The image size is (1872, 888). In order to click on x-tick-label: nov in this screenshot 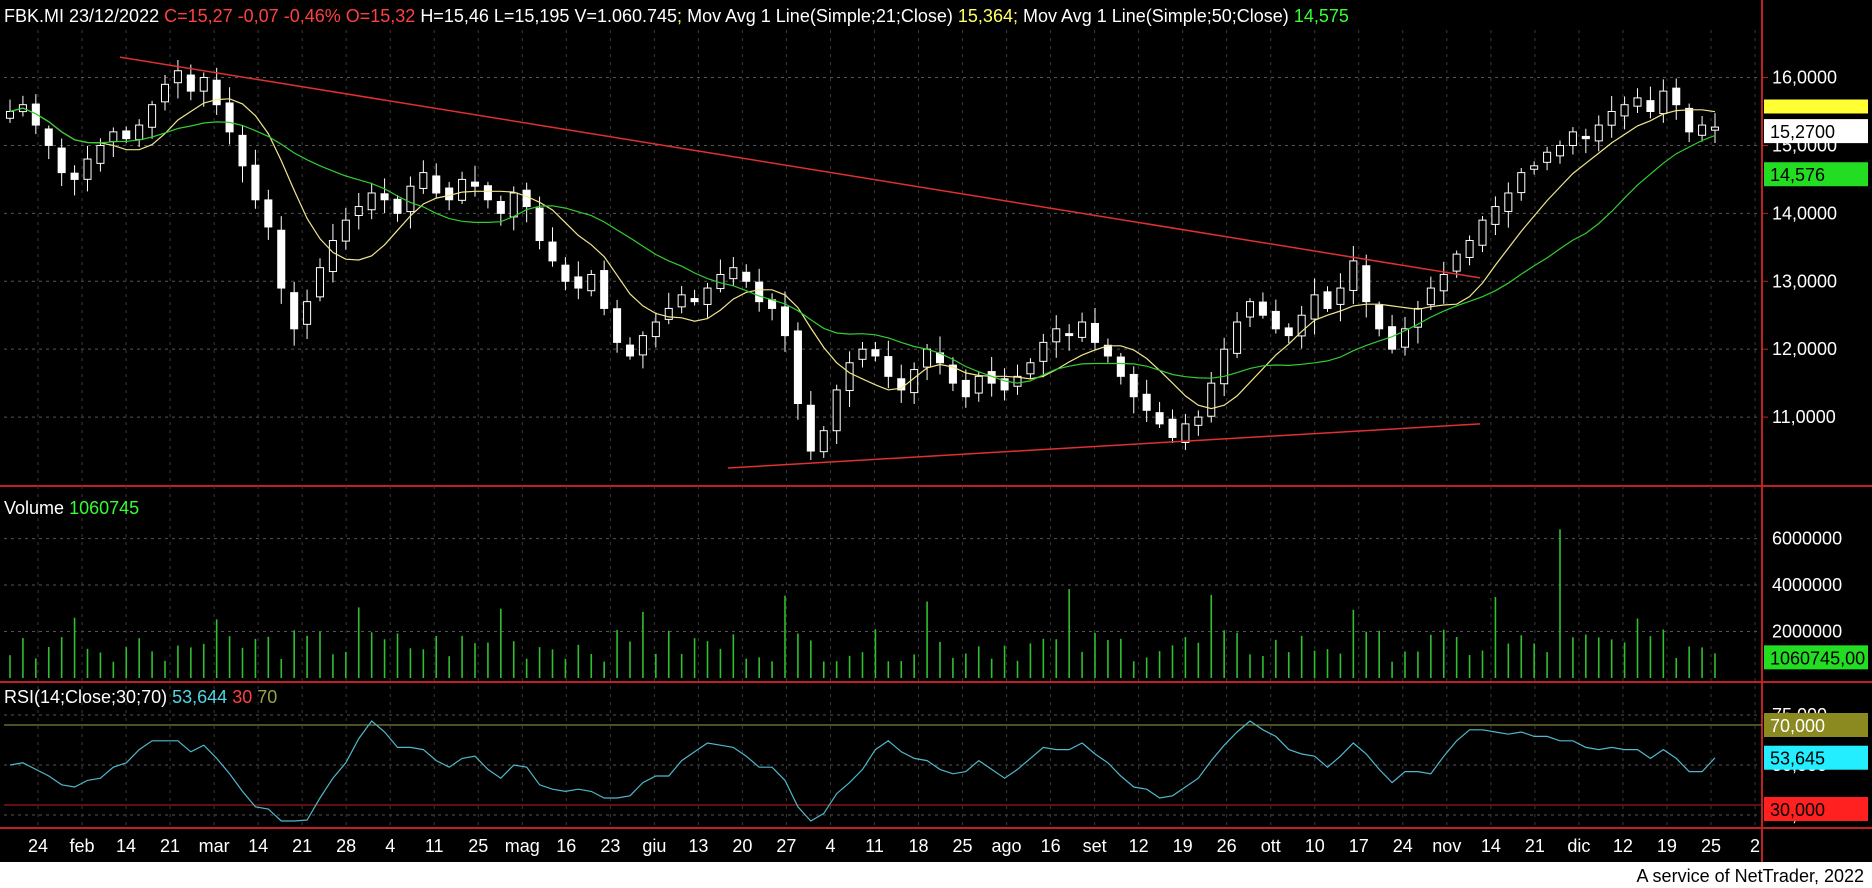, I will do `click(1446, 846)`.